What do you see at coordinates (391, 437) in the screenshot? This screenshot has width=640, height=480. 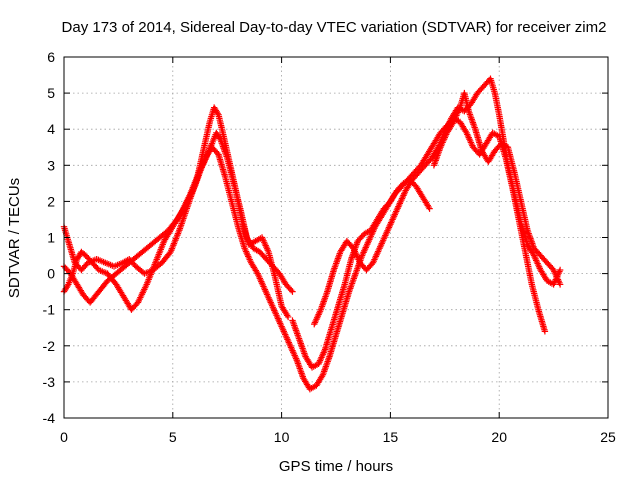 I see `x-tick-label: 15` at bounding box center [391, 437].